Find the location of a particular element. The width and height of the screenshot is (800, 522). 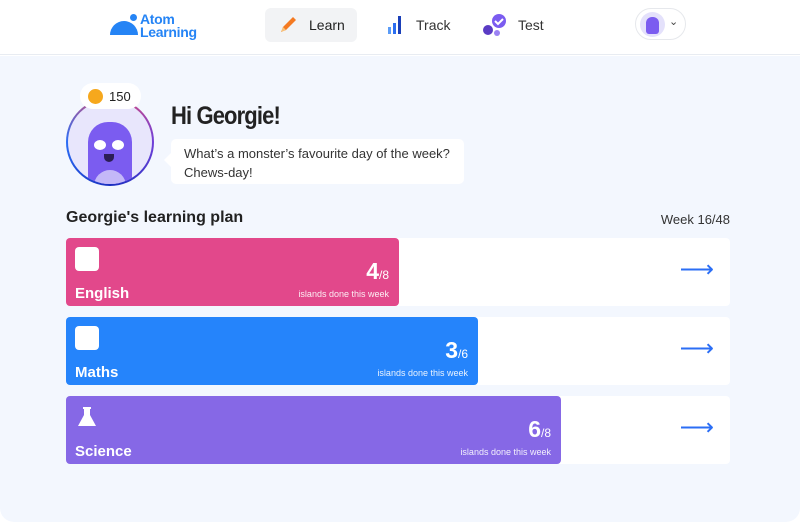

progress-fill: English 4/8 islands done this week is located at coordinates (232, 272).